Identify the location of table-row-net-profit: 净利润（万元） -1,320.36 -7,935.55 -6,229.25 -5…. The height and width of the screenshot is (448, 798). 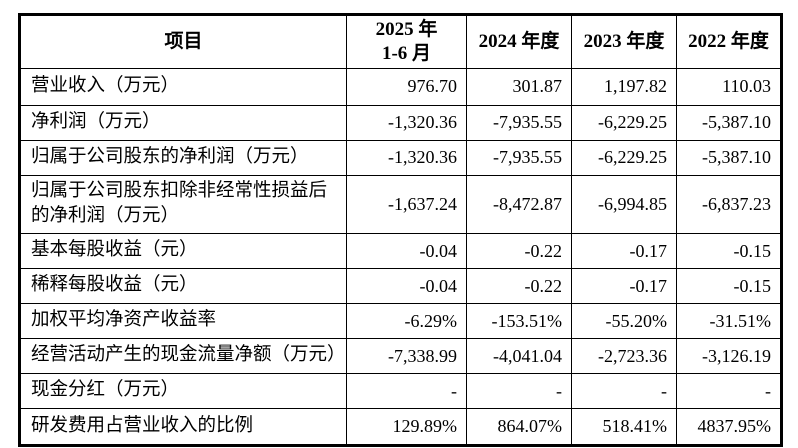
(400, 122).